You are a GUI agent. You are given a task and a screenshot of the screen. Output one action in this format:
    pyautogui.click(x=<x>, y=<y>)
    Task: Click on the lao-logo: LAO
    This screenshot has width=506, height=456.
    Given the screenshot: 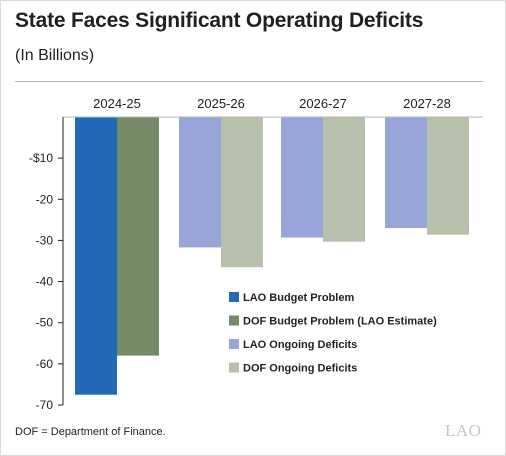 What is the action you would take?
    pyautogui.click(x=463, y=430)
    